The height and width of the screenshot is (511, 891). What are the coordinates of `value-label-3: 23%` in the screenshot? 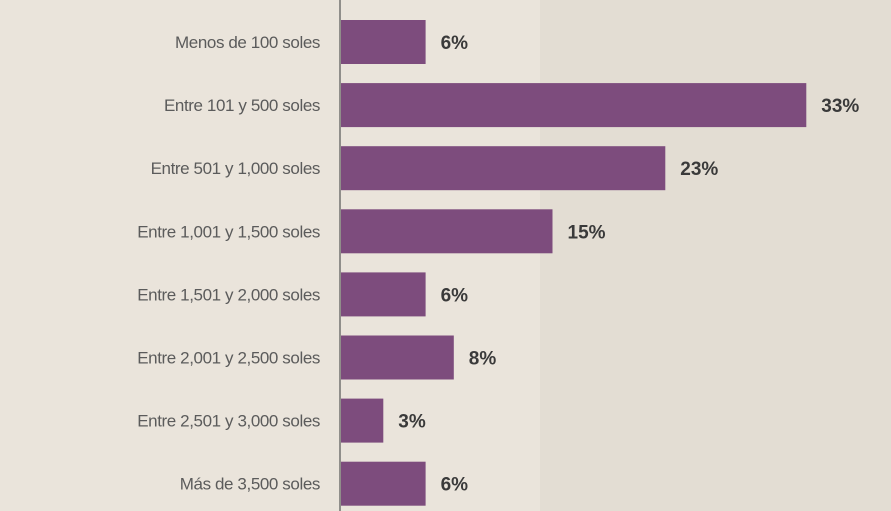 It's located at (699, 169).